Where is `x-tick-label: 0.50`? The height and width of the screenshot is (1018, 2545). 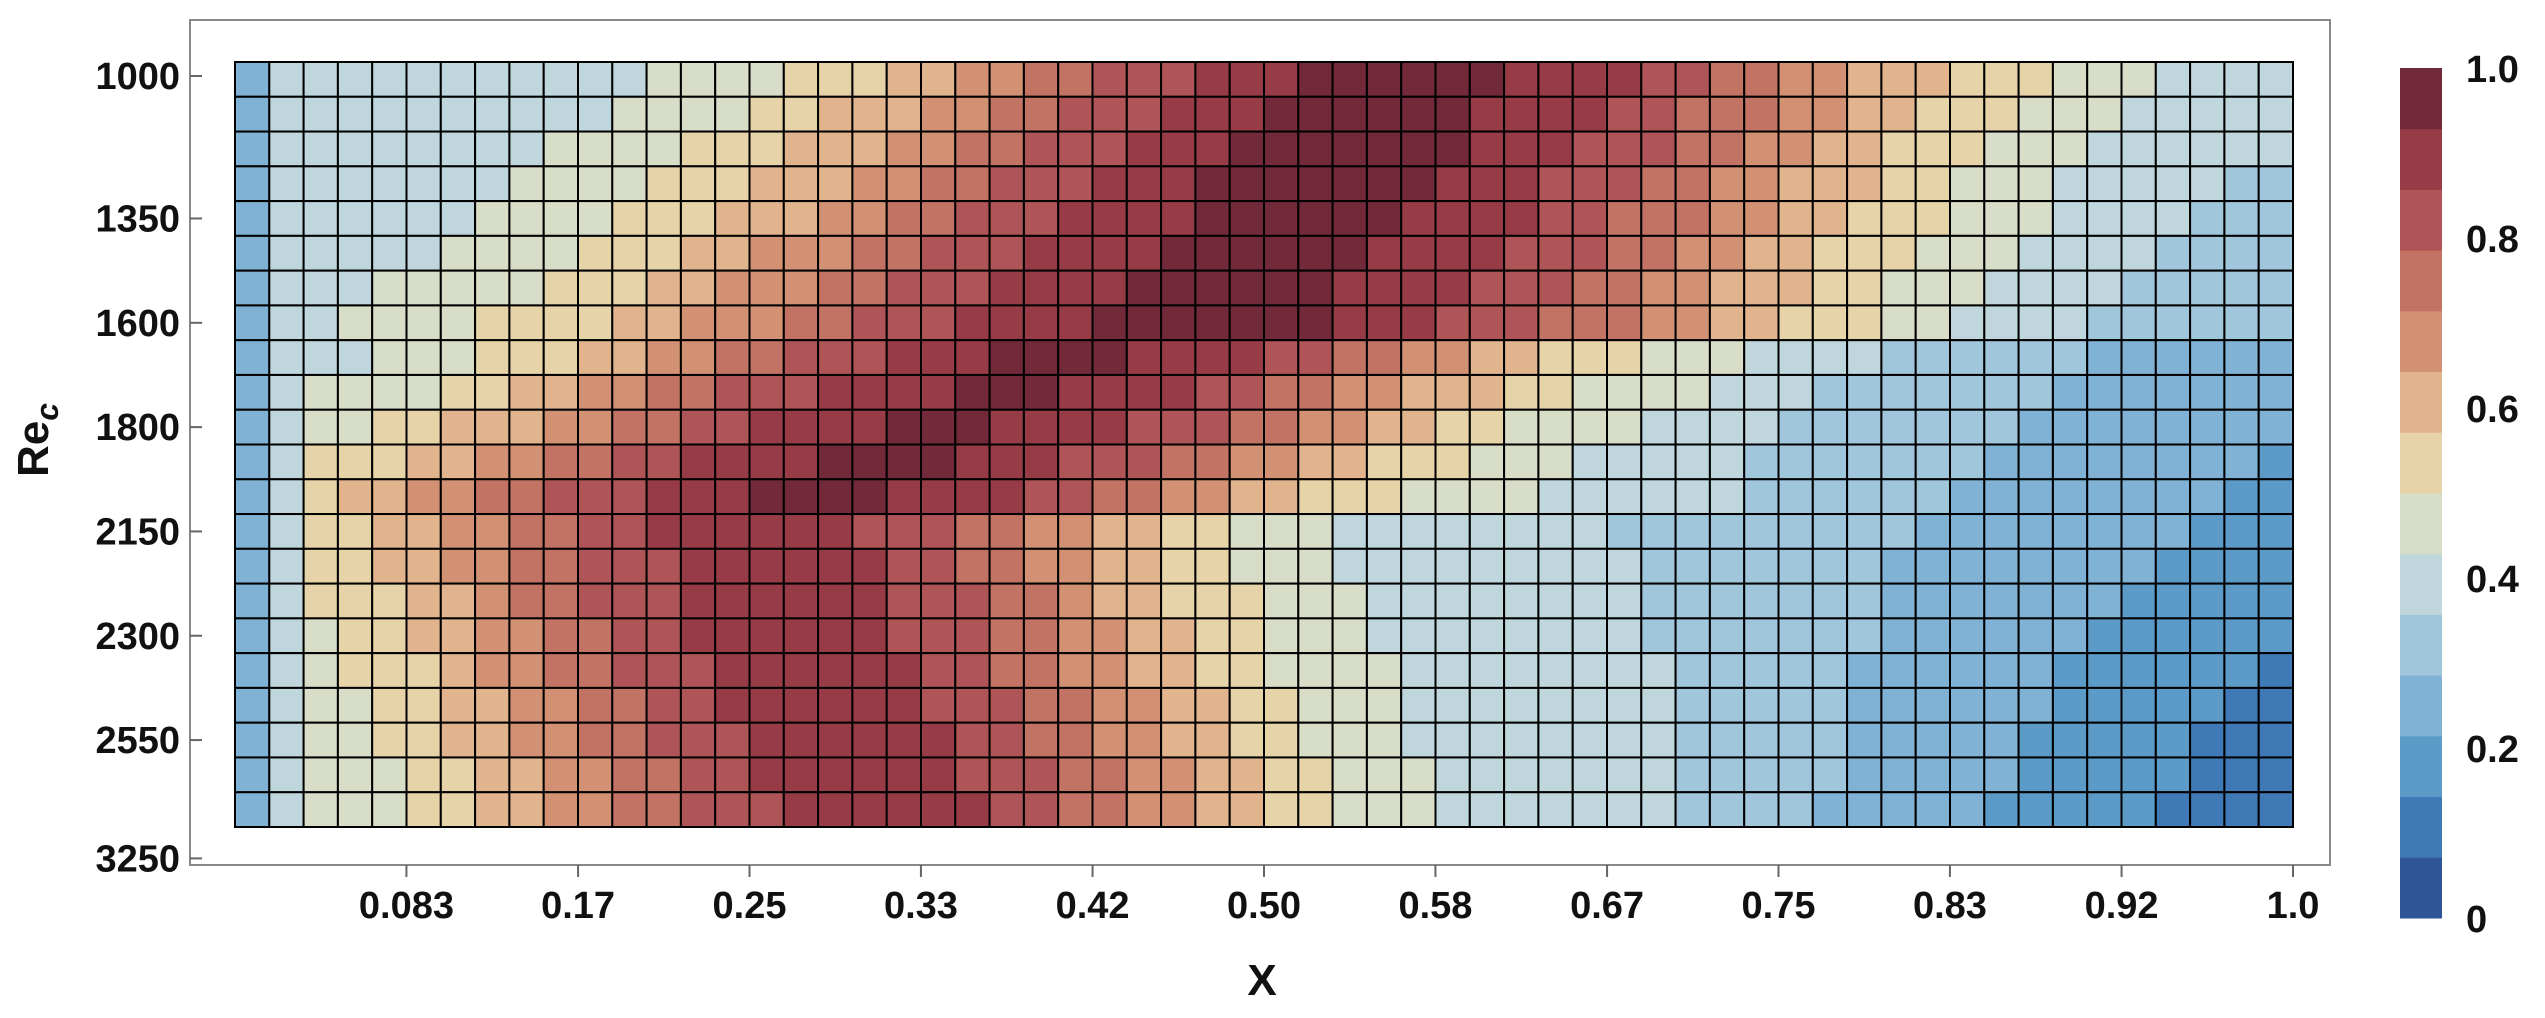 x-tick-label: 0.50 is located at coordinates (1264, 906).